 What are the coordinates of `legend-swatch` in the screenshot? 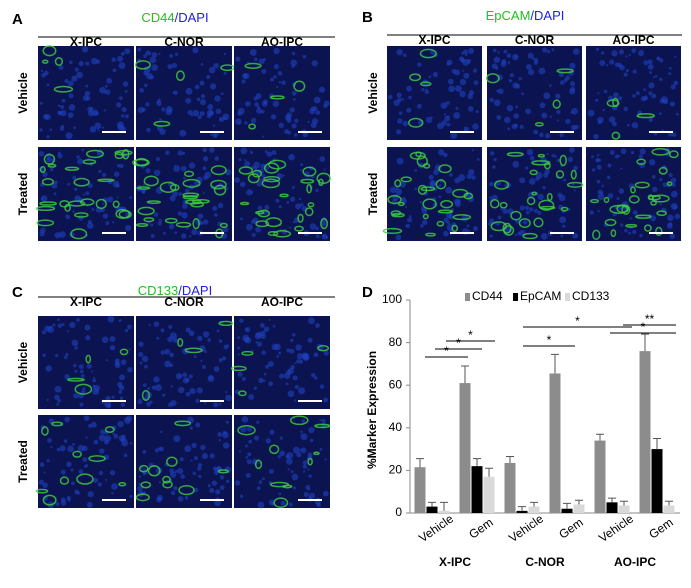 It's located at (467, 297).